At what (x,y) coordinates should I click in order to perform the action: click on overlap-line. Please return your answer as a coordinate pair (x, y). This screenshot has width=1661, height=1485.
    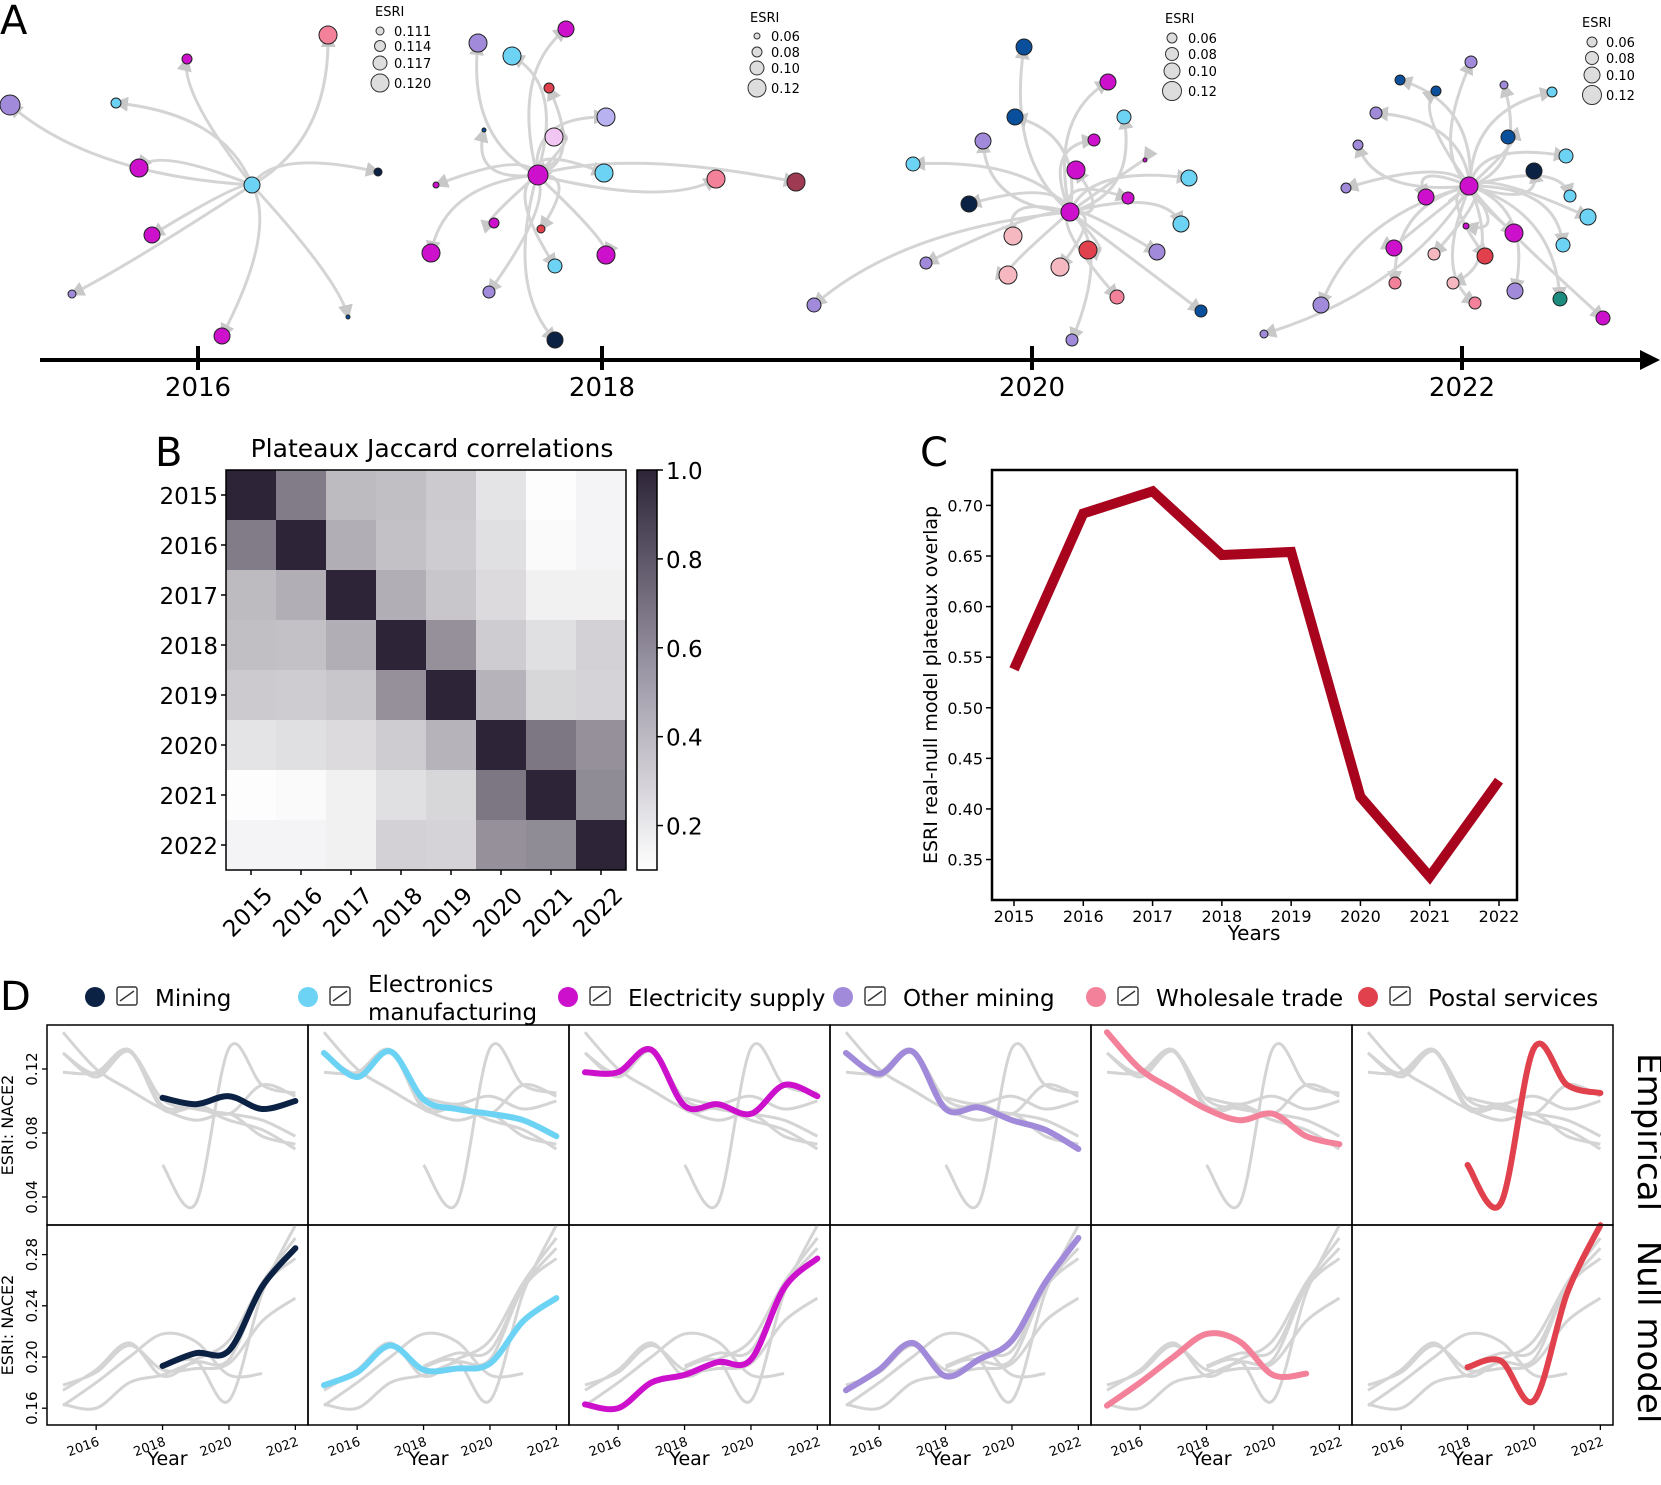
    Looking at the image, I should click on (1256, 685).